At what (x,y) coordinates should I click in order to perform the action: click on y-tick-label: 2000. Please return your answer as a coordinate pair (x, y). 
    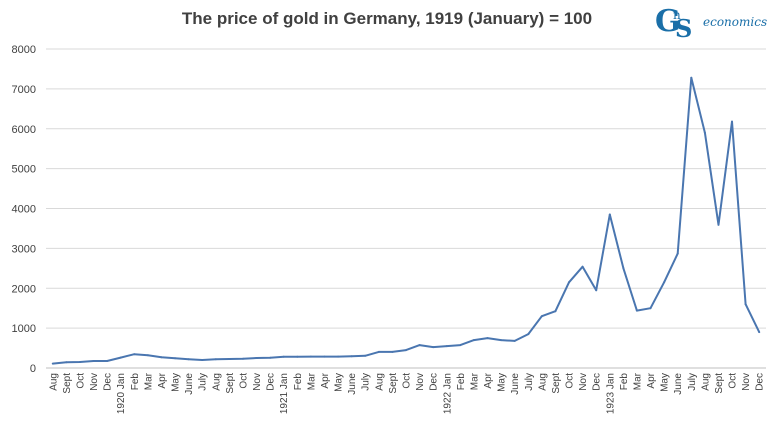
    Looking at the image, I should click on (24, 289).